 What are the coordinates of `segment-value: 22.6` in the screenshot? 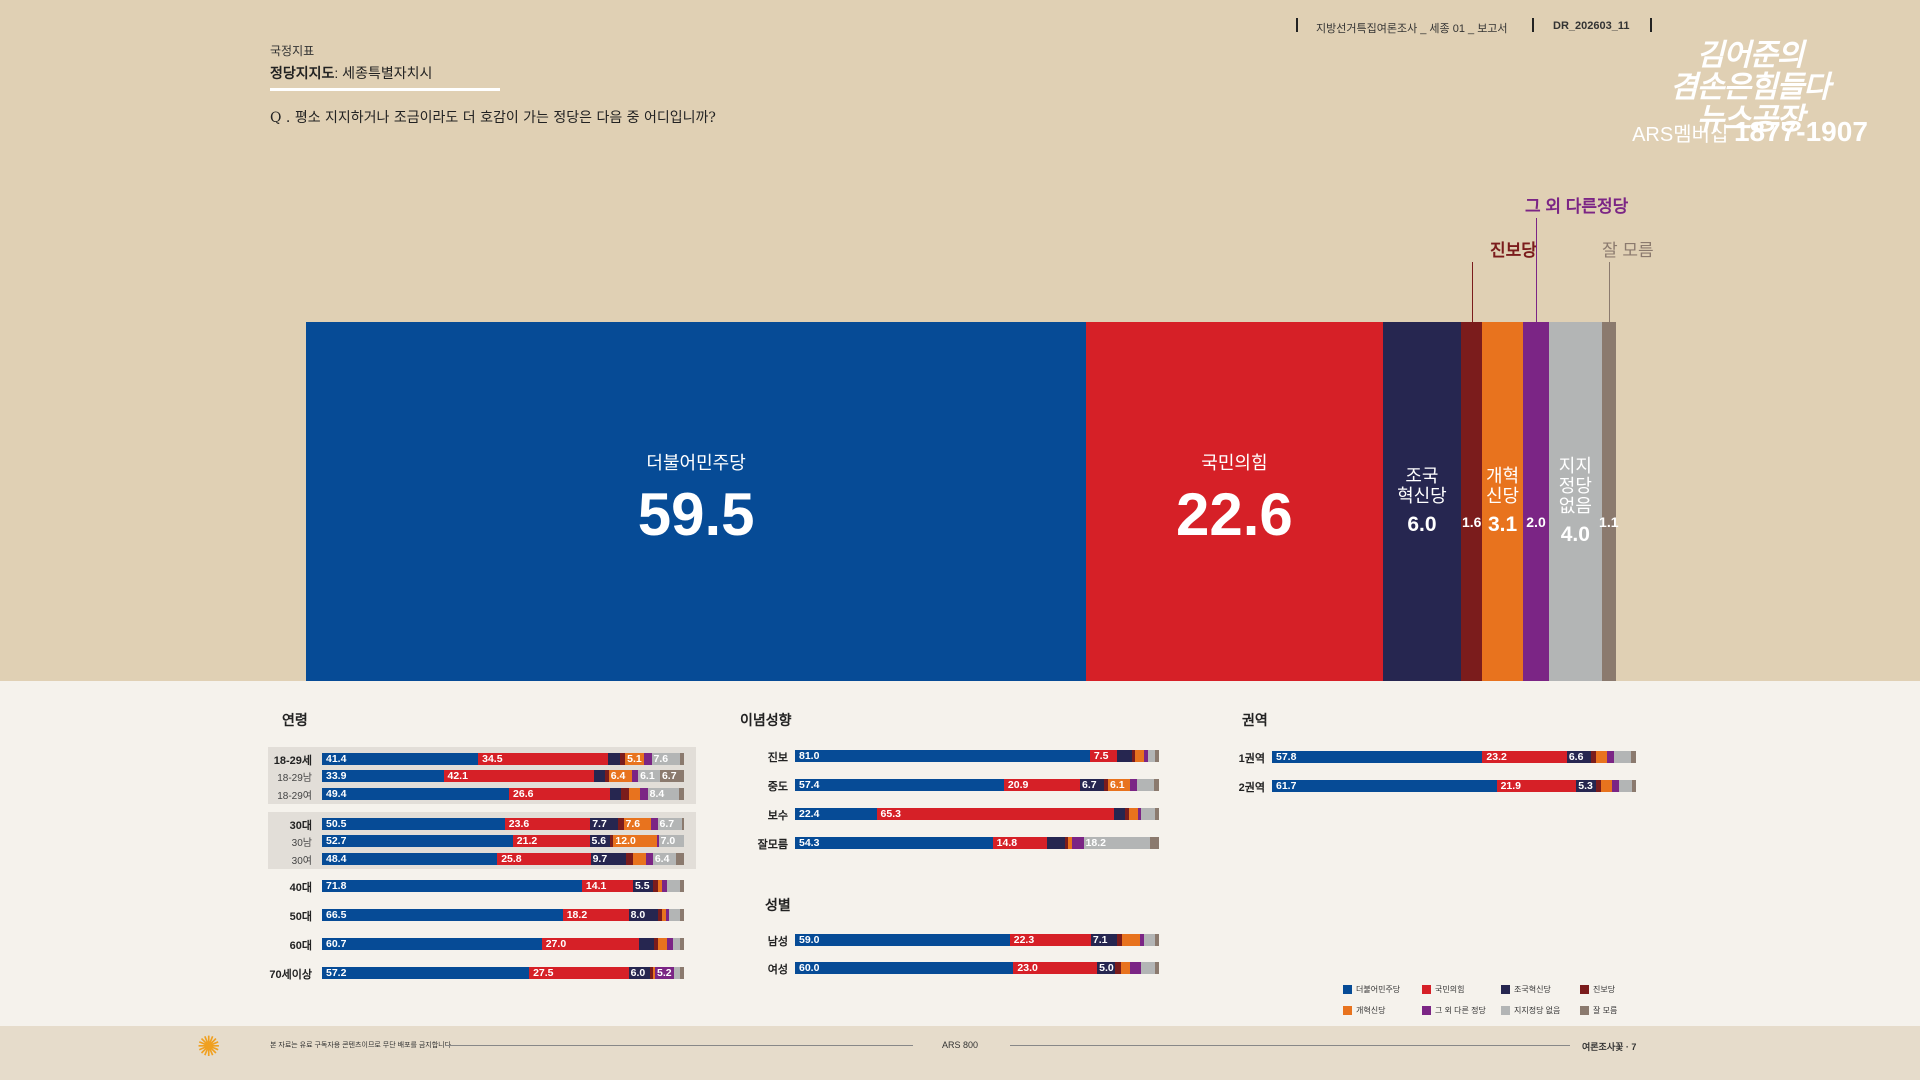 It's located at (1234, 514).